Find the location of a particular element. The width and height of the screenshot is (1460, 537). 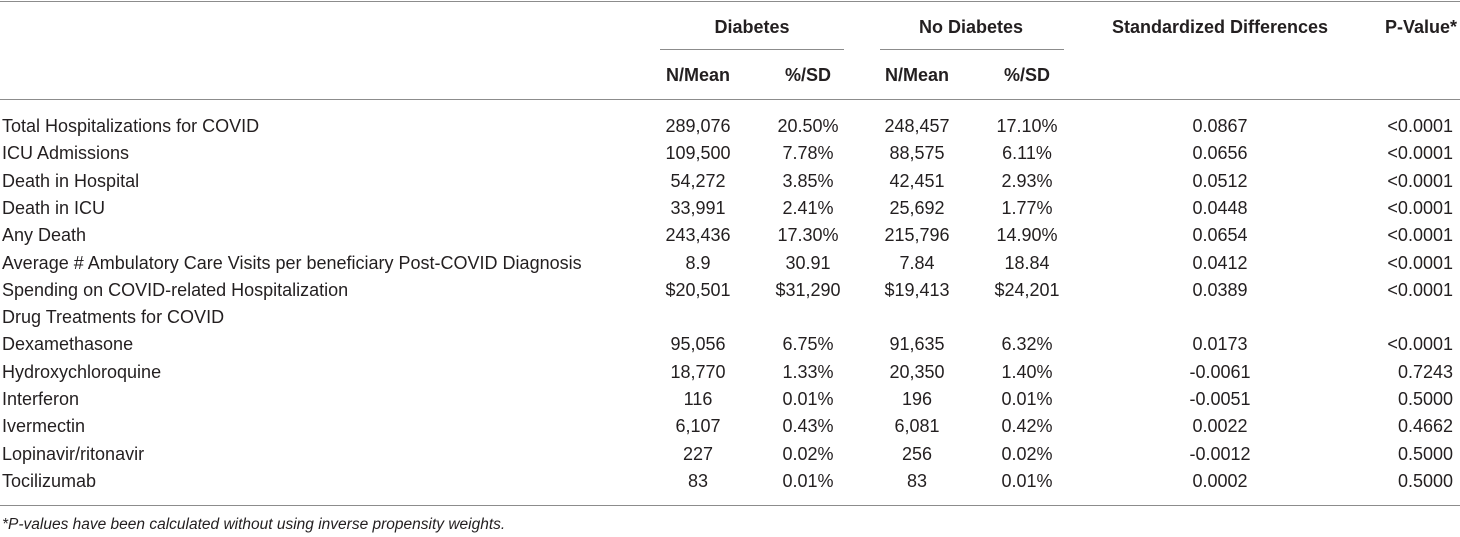

diabetes-n-mean: 109,500 is located at coordinates (698, 153).